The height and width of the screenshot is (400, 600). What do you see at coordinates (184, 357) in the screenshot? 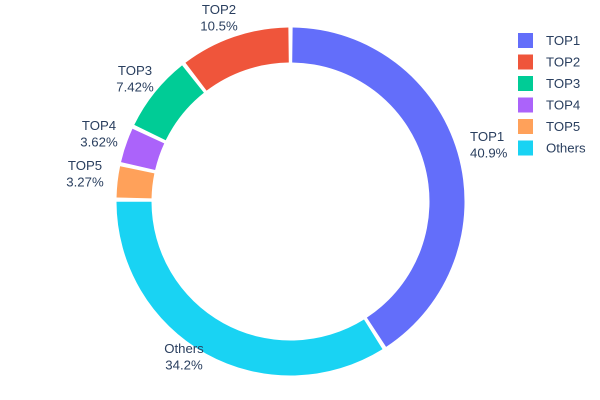
I see `slice-label-others: Others 34.2%` at bounding box center [184, 357].